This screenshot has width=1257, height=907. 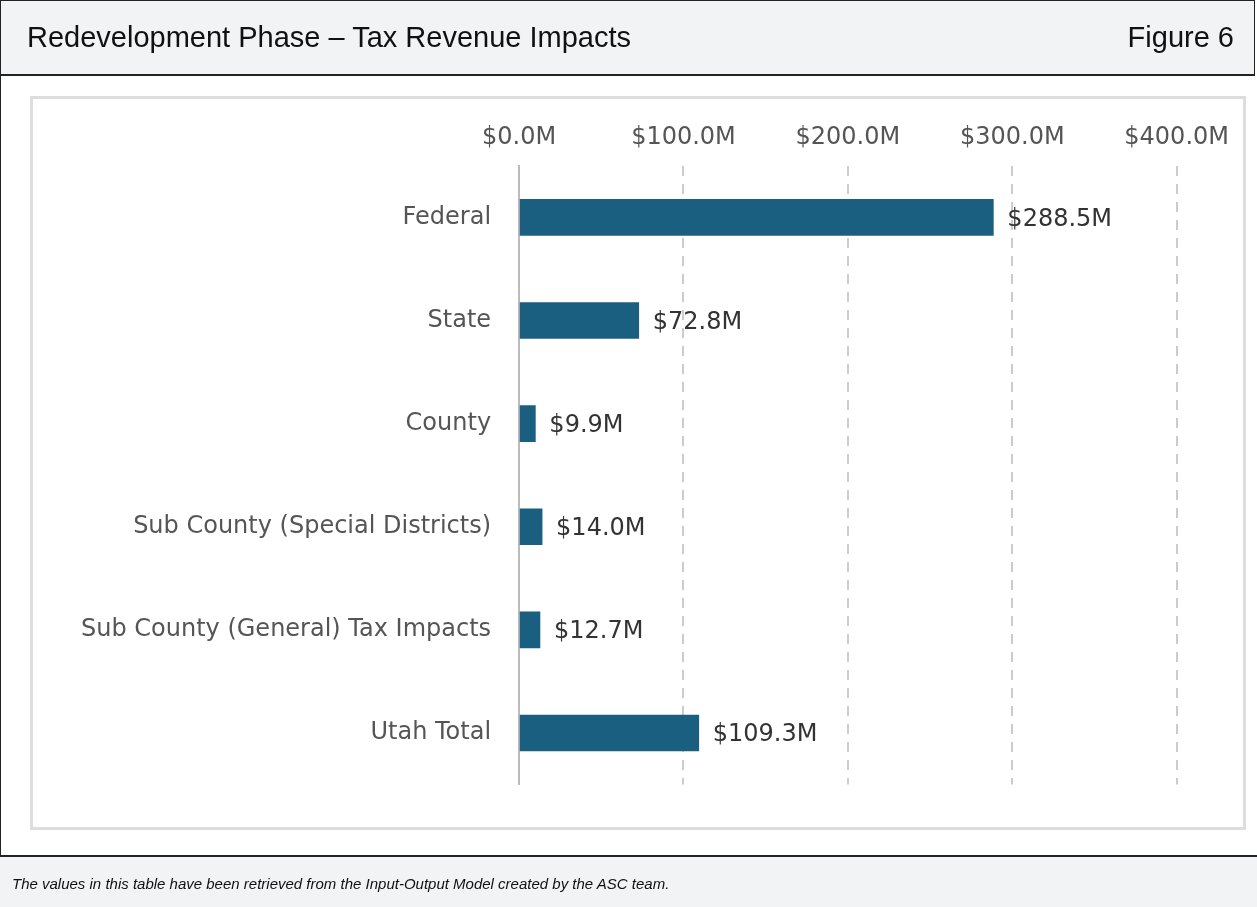 I want to click on x-tick-label: $300.0M, so click(x=1012, y=135).